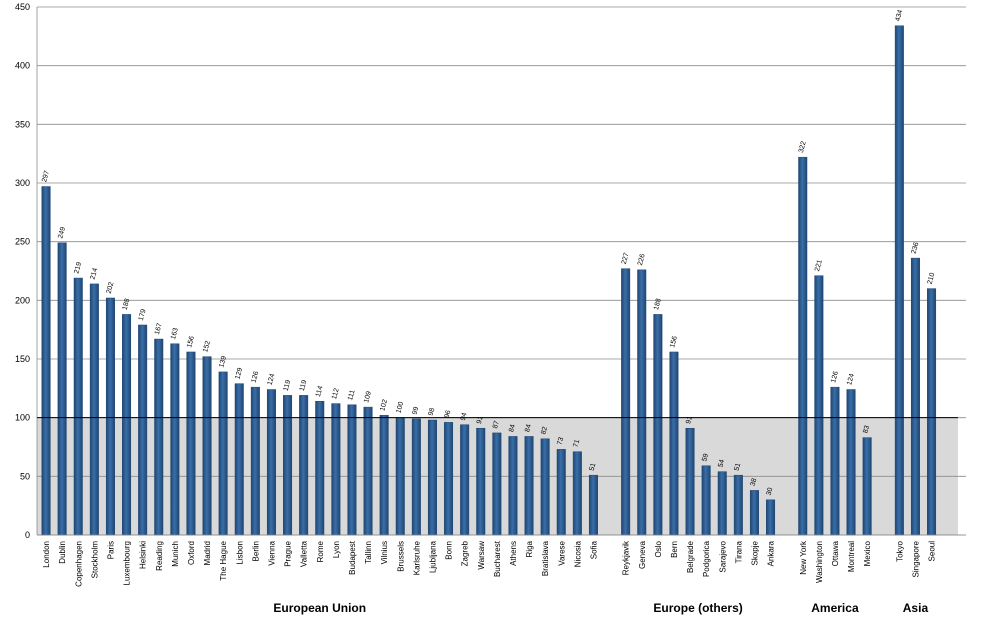 Image resolution: width=986 pixels, height=618 pixels. I want to click on category-label: Brussels, so click(400, 556).